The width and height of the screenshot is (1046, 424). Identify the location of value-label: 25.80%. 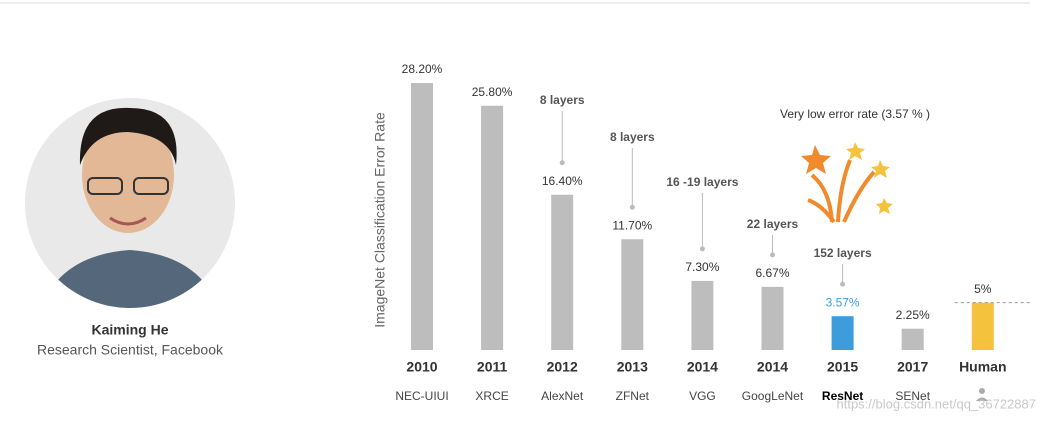
(492, 92).